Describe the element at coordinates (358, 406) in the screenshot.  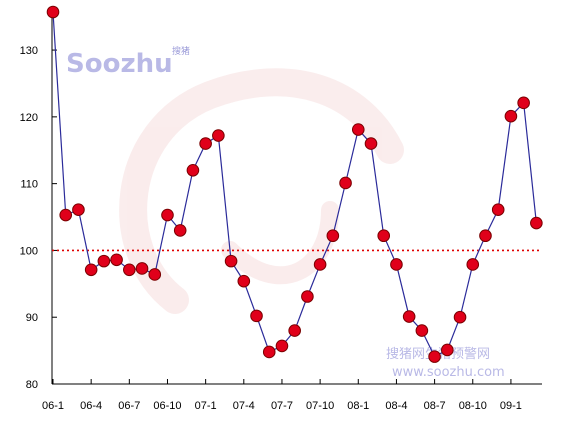
I see `x-tick-label: 08-1` at that location.